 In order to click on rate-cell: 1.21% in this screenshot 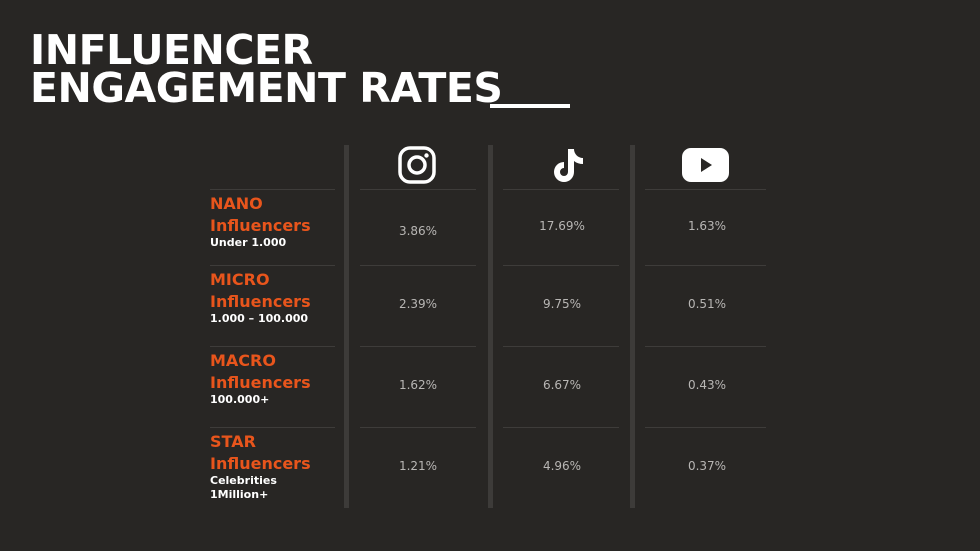, I will do `click(418, 466)`.